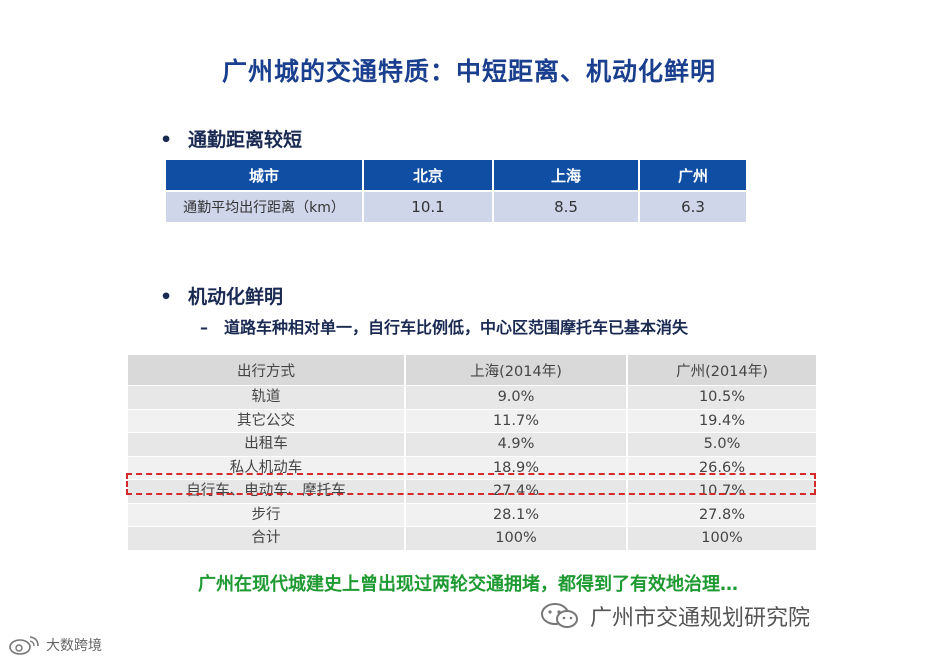 This screenshot has width=938, height=664. What do you see at coordinates (721, 538) in the screenshot?
I see `guangzhou-cell: 100%` at bounding box center [721, 538].